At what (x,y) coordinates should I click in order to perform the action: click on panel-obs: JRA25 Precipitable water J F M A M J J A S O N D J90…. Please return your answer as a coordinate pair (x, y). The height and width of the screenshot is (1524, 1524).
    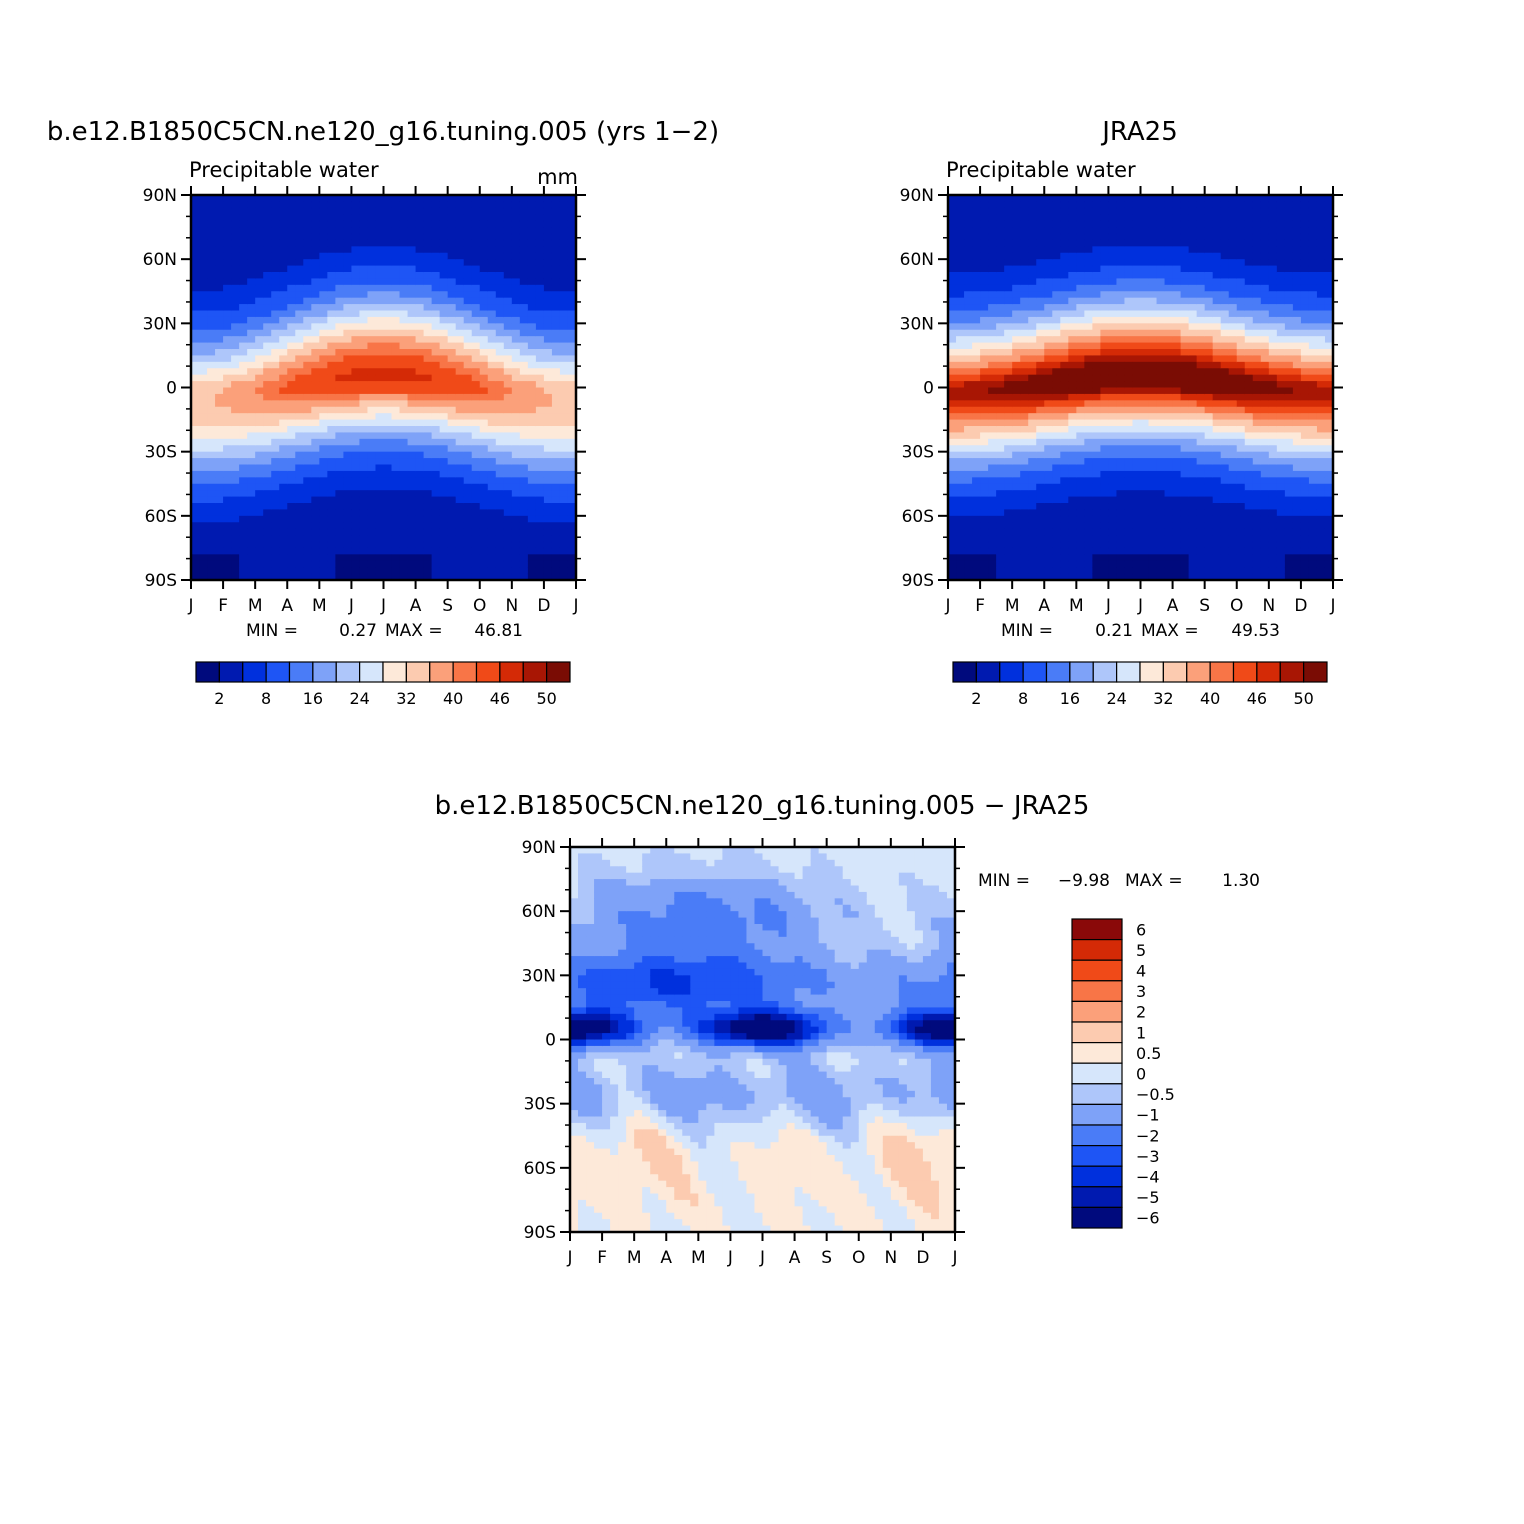
    Looking at the image, I should click on (1121, 412).